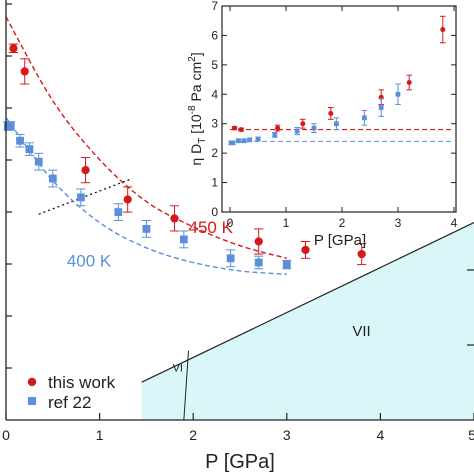 Image resolution: width=474 pixels, height=474 pixels. Describe the element at coordinates (186, 385) in the screenshot. I see `phase-boundary-vi-line` at that location.